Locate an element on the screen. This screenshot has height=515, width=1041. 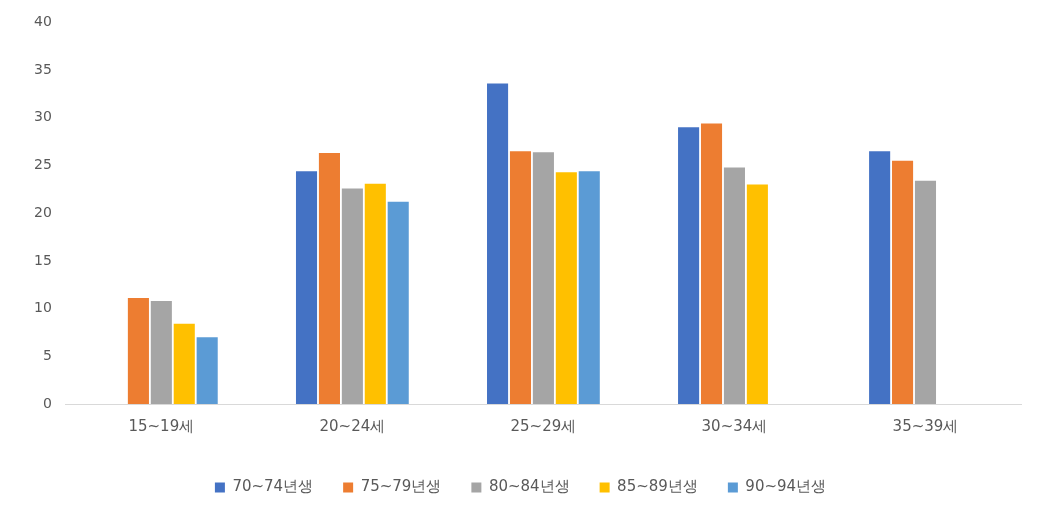
y-tick-label: 25 is located at coordinates (42, 164).